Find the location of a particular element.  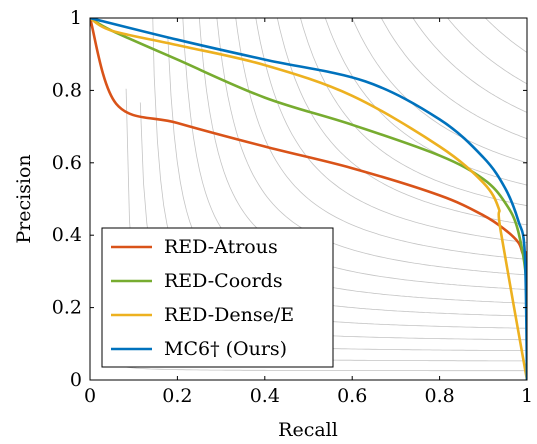

x-tick-label: 0 is located at coordinates (90, 396).